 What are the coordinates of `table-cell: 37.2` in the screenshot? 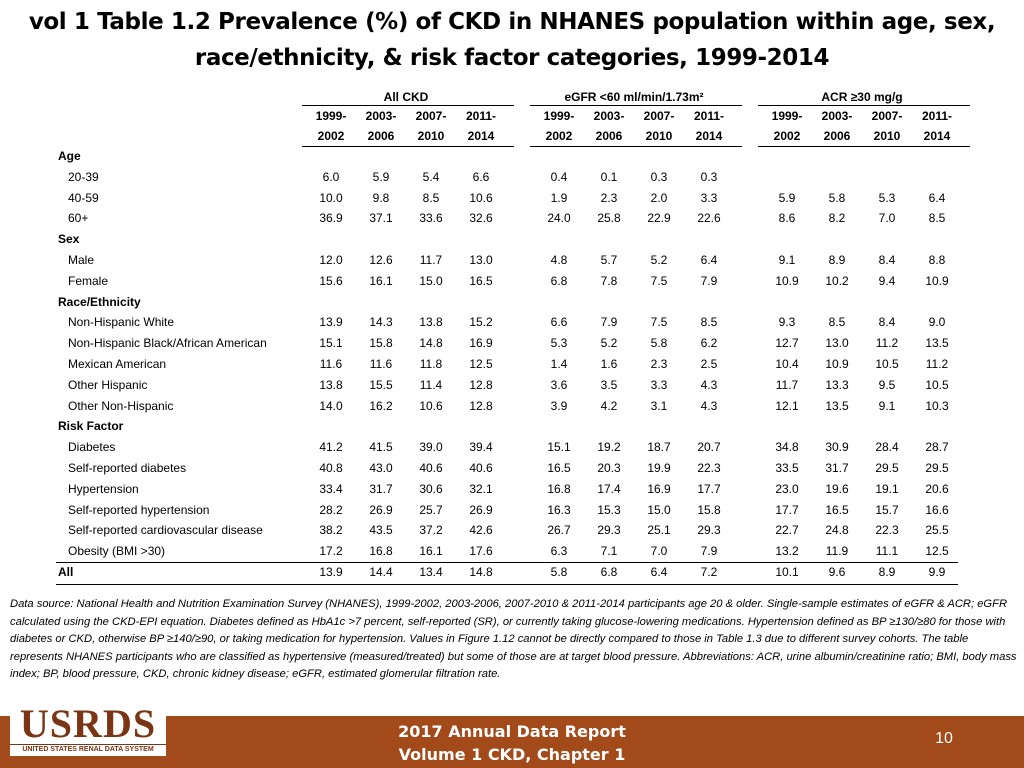 It's located at (431, 530).